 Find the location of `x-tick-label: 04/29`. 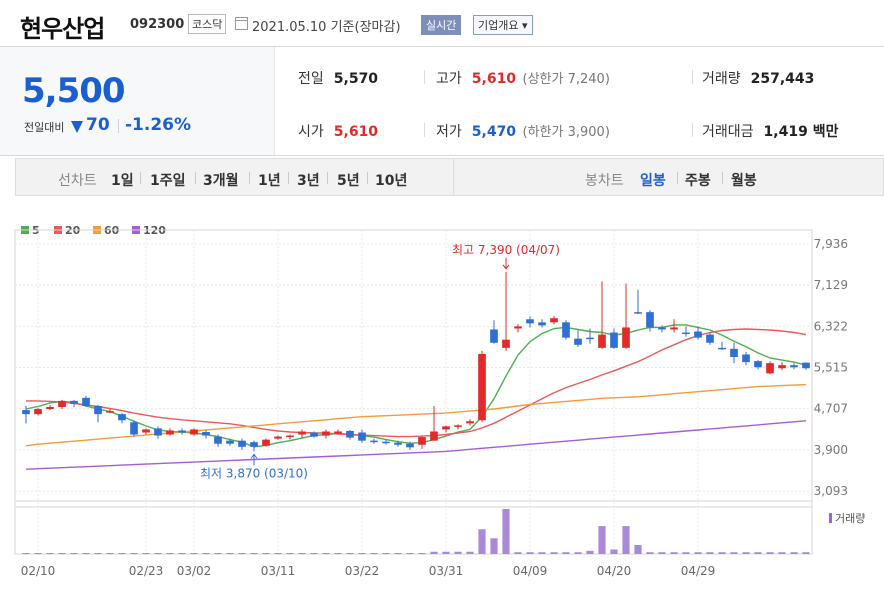

x-tick-label: 04/29 is located at coordinates (698, 571).